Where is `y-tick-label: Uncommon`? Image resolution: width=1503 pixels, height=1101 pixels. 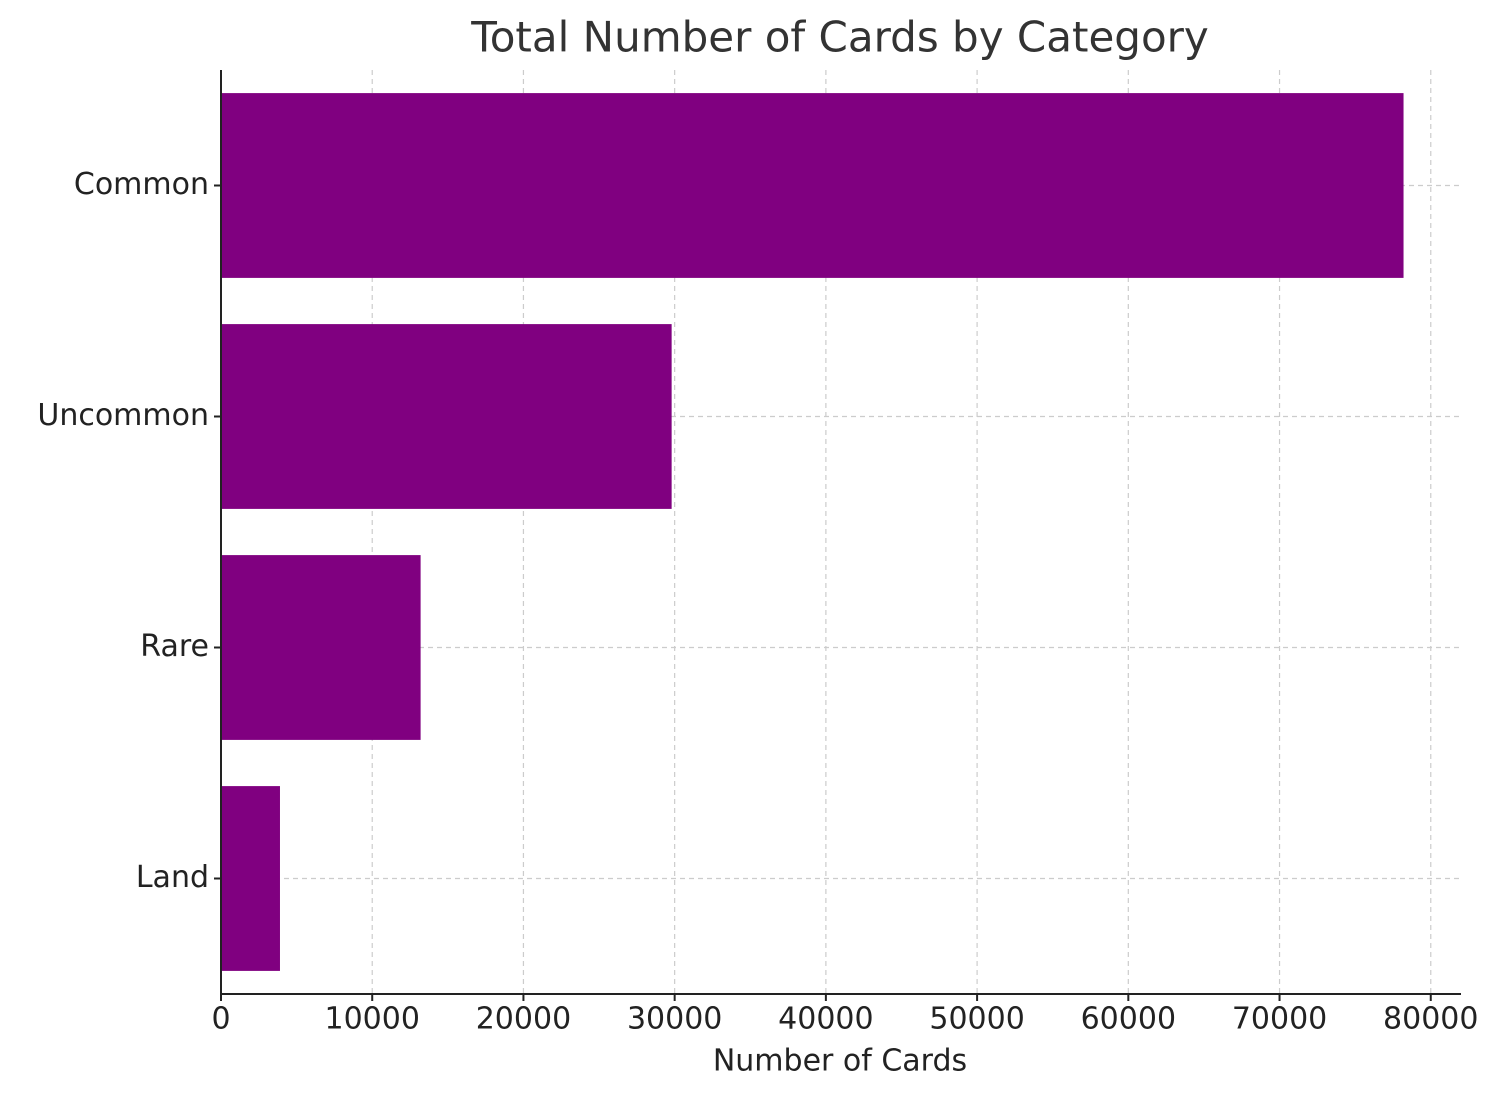 y-tick-label: Uncommon is located at coordinates (123, 415).